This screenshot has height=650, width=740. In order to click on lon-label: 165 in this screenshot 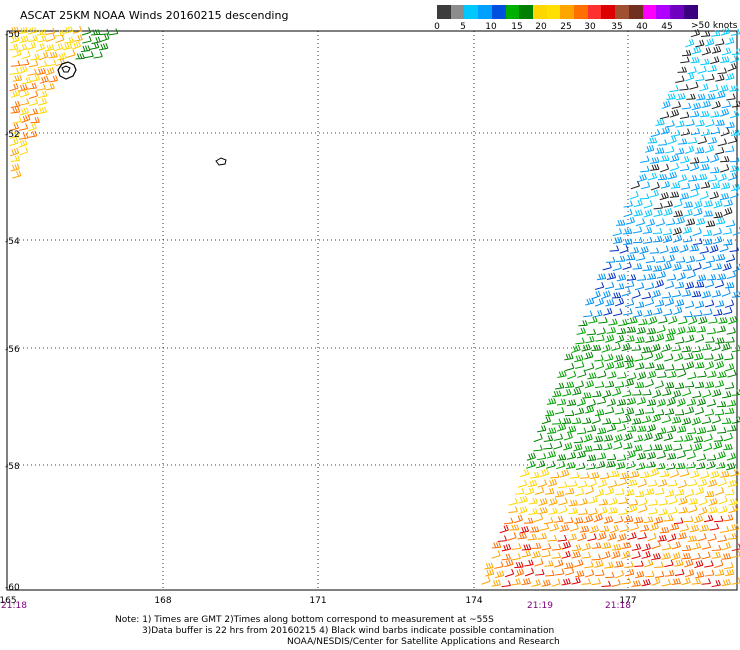, I will do `click(8, 601)`.